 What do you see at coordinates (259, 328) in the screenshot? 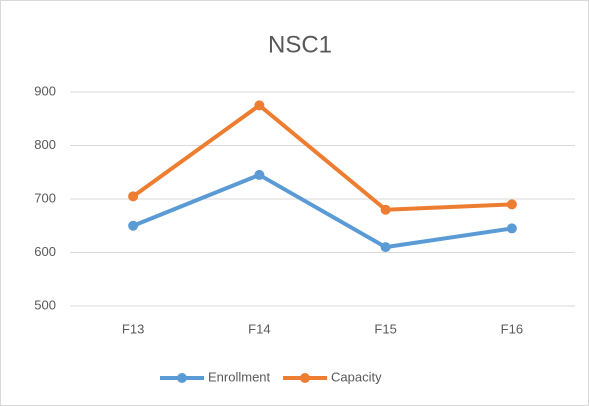
I see `x-tick-label: F14` at bounding box center [259, 328].